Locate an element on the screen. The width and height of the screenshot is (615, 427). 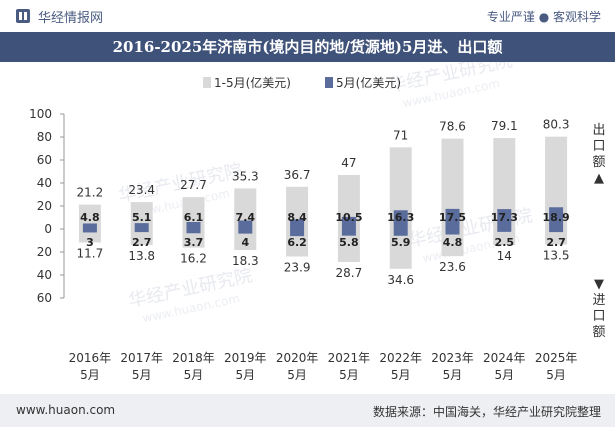
footer-url: www.huaon.com is located at coordinates (66, 410).